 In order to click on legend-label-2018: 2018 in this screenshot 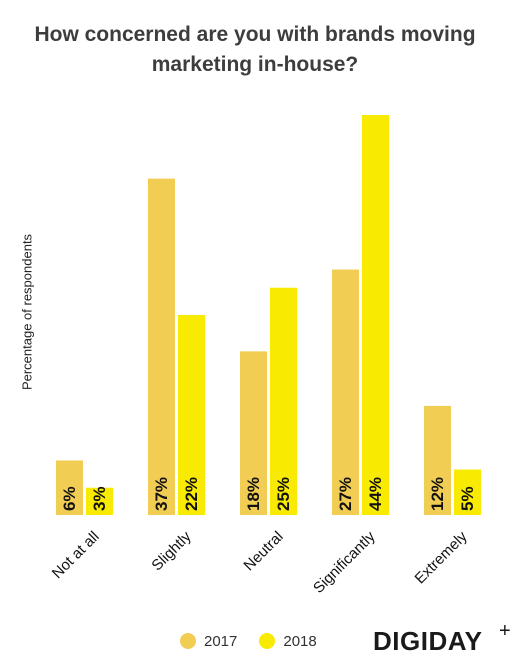, I will do `click(300, 641)`.